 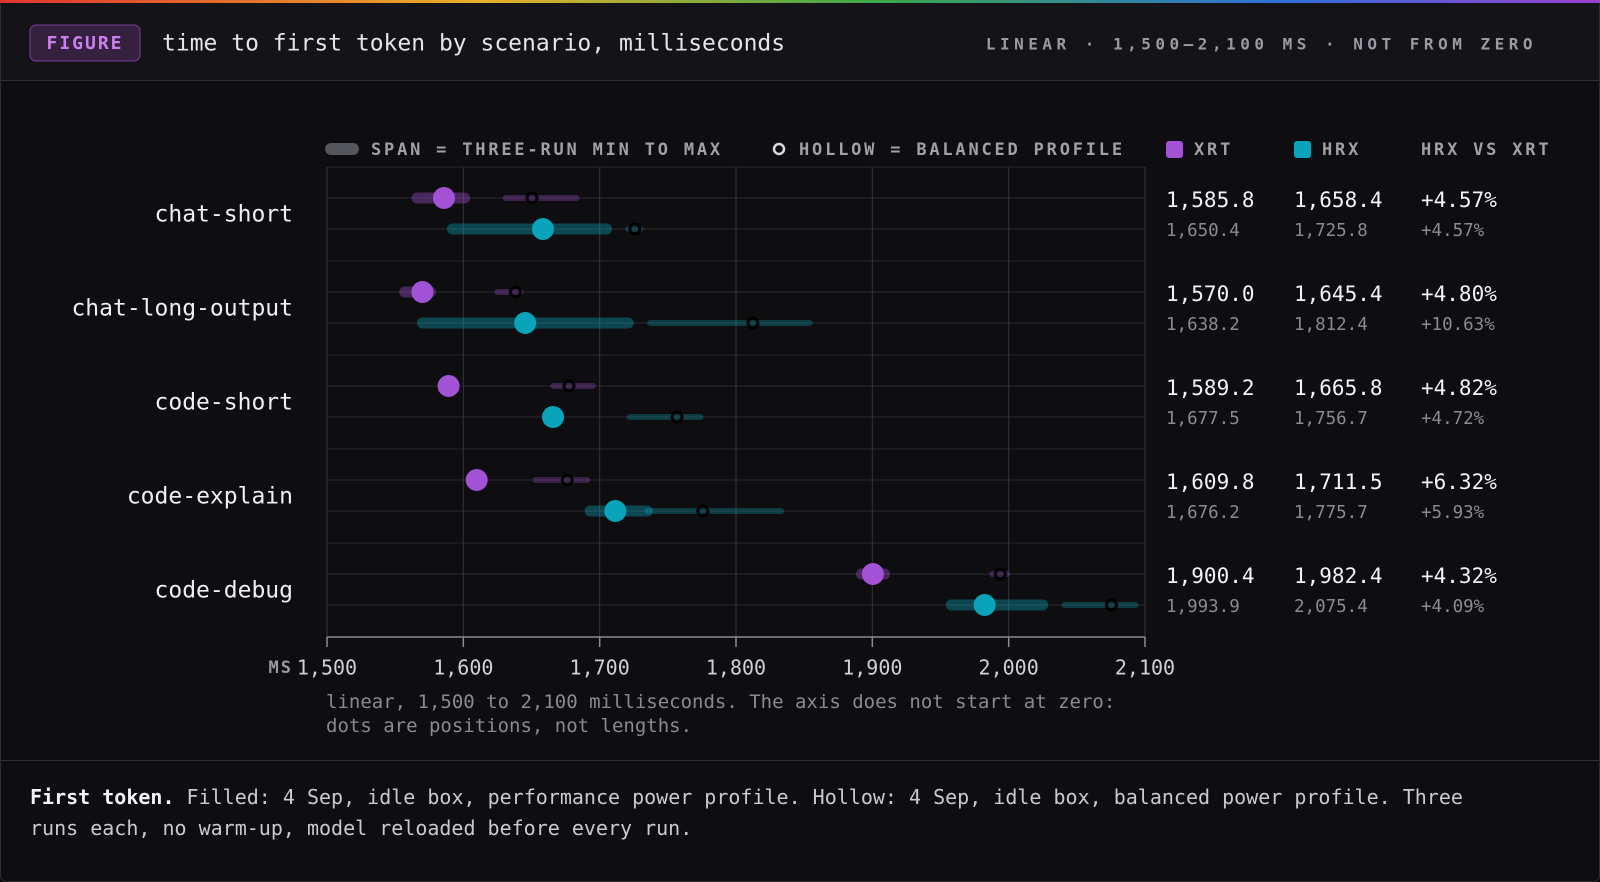 I want to click on table-balanced: 1,638.2, so click(x=1203, y=325).